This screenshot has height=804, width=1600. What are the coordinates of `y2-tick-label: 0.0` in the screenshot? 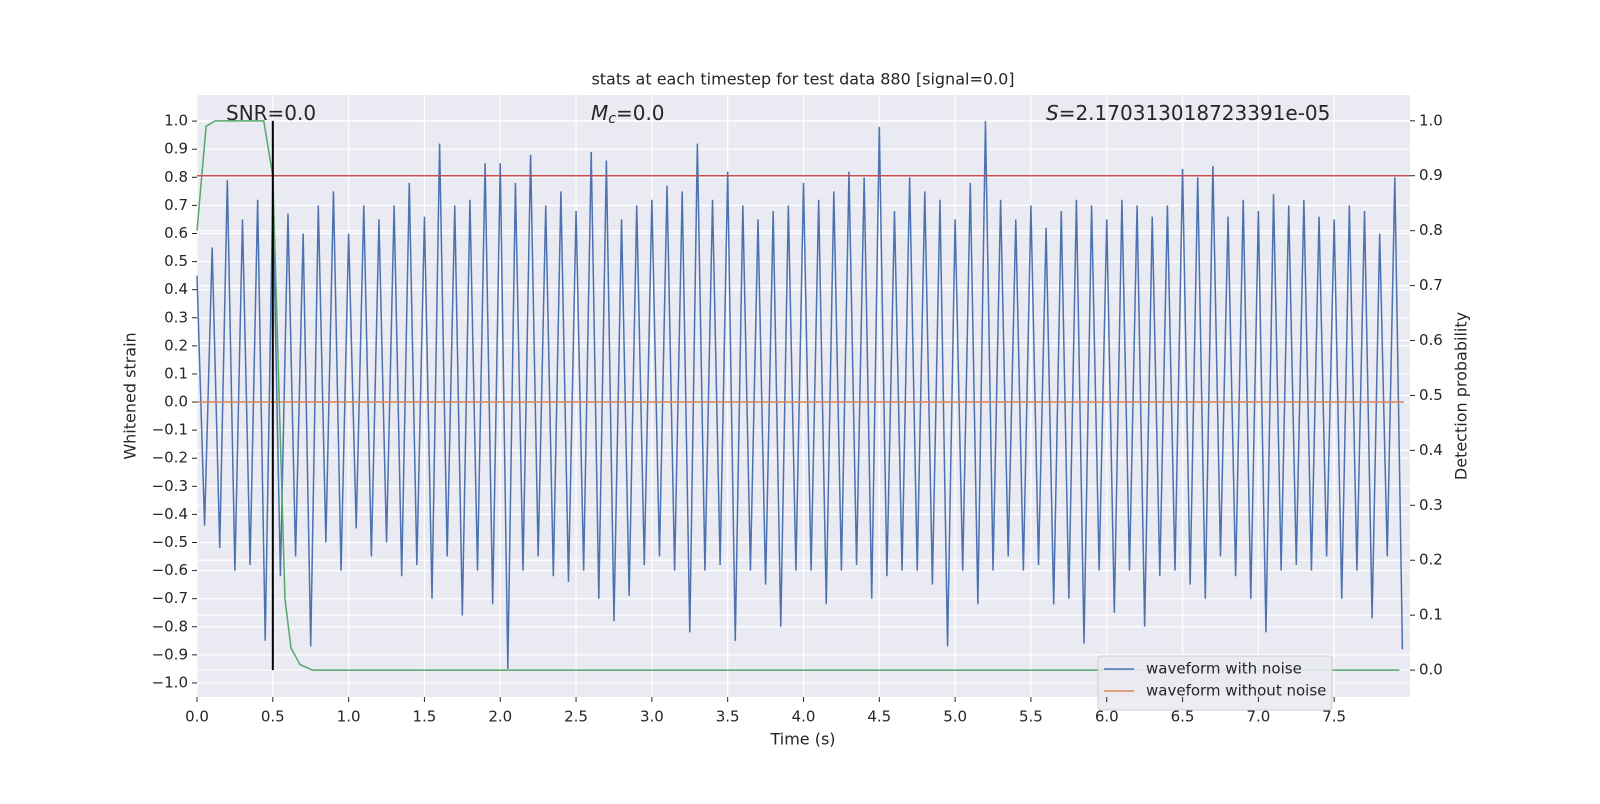 It's located at (1431, 670).